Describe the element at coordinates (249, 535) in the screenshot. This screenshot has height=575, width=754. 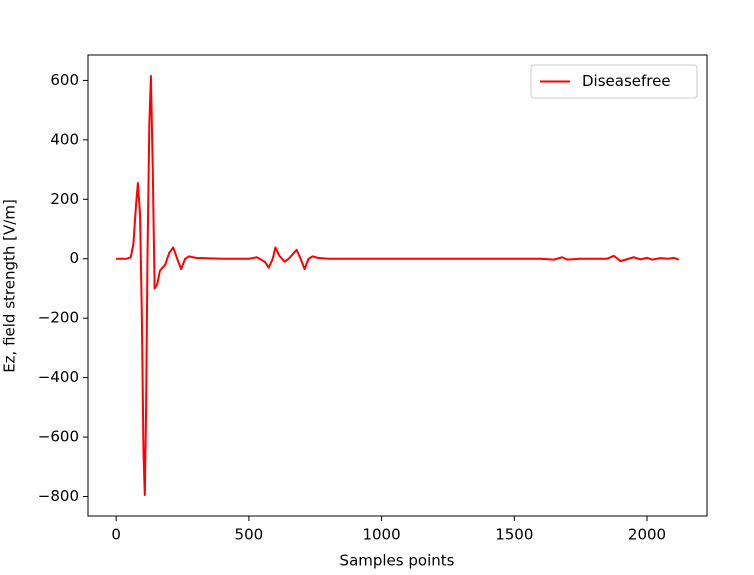
I see `x-tick-label: 500` at that location.